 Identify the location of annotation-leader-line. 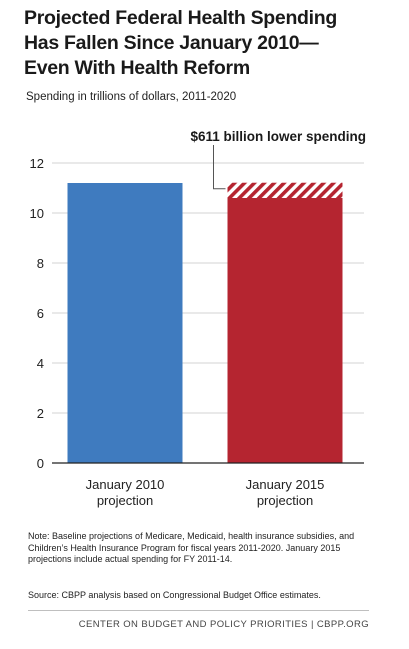
(219, 167).